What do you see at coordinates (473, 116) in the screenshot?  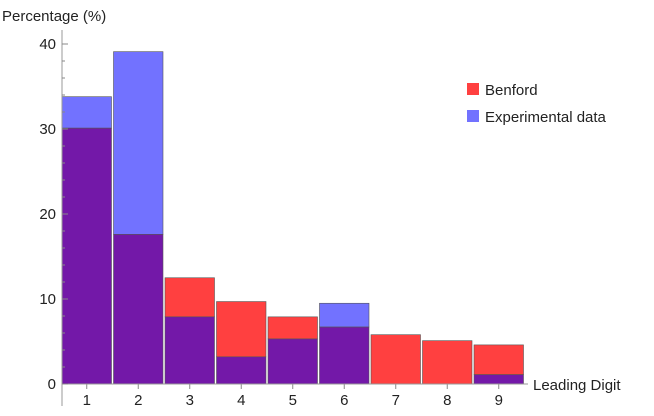 I see `legend-swatch-experimental` at bounding box center [473, 116].